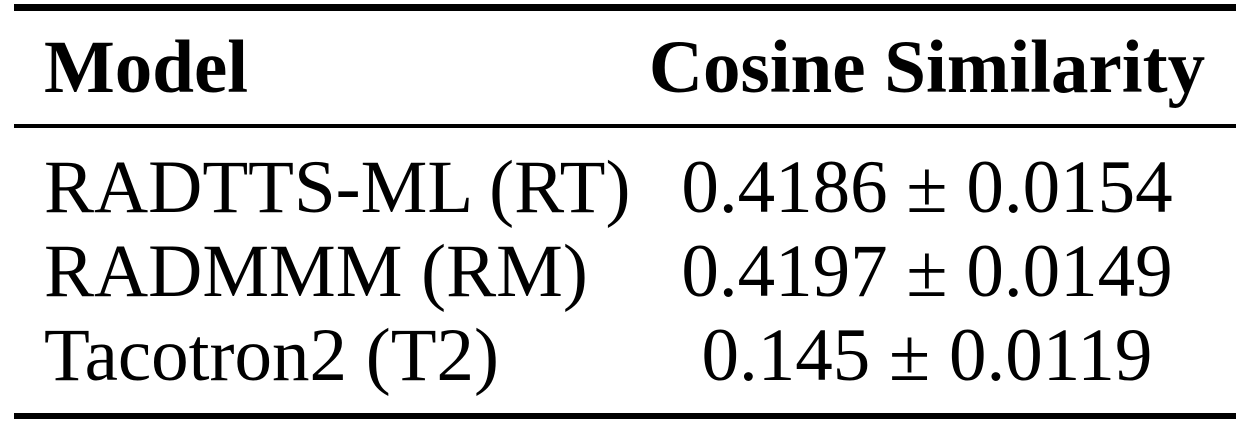 The image size is (1252, 422). Describe the element at coordinates (146, 67) in the screenshot. I see `column-header-model: Model` at that location.